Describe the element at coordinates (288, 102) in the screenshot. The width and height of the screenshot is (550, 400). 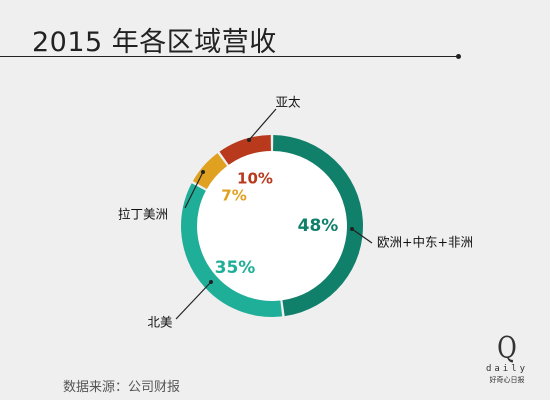
I see `category-label-3: 亚太` at that location.